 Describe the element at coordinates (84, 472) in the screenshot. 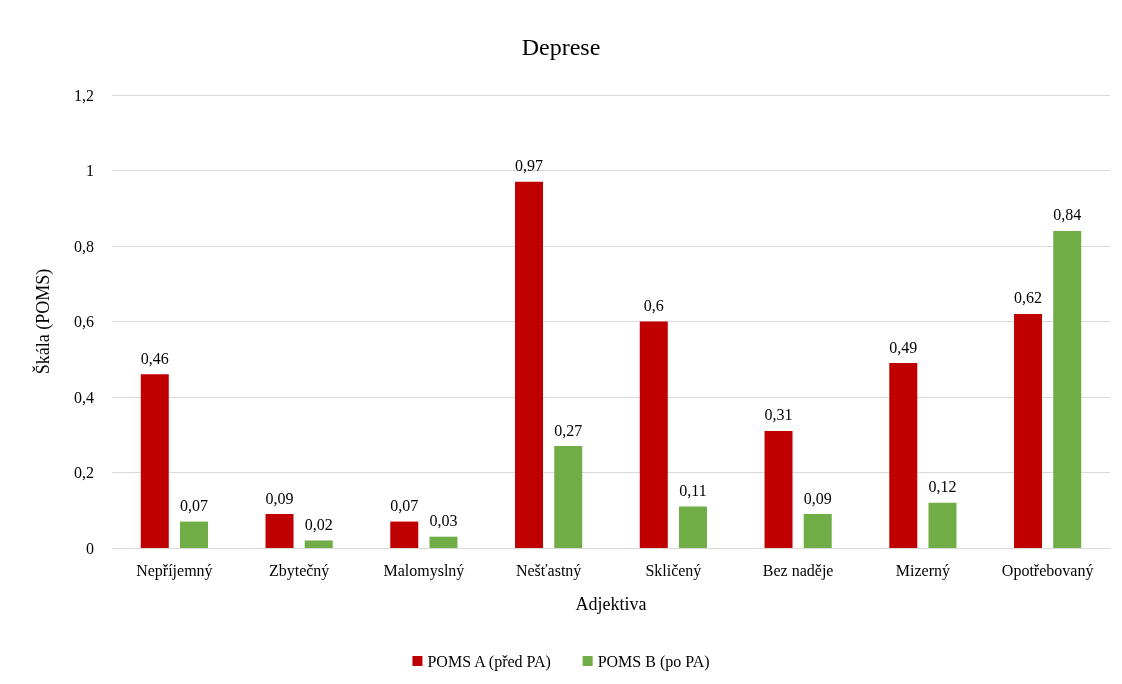

I see `y-tick-label: 0,2` at that location.